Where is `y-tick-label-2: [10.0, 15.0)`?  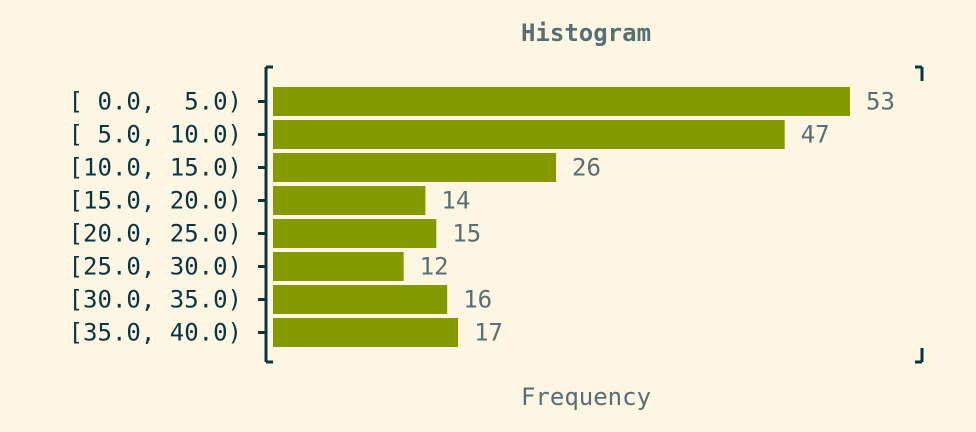 y-tick-label-2: [10.0, 15.0) is located at coordinates (155, 168).